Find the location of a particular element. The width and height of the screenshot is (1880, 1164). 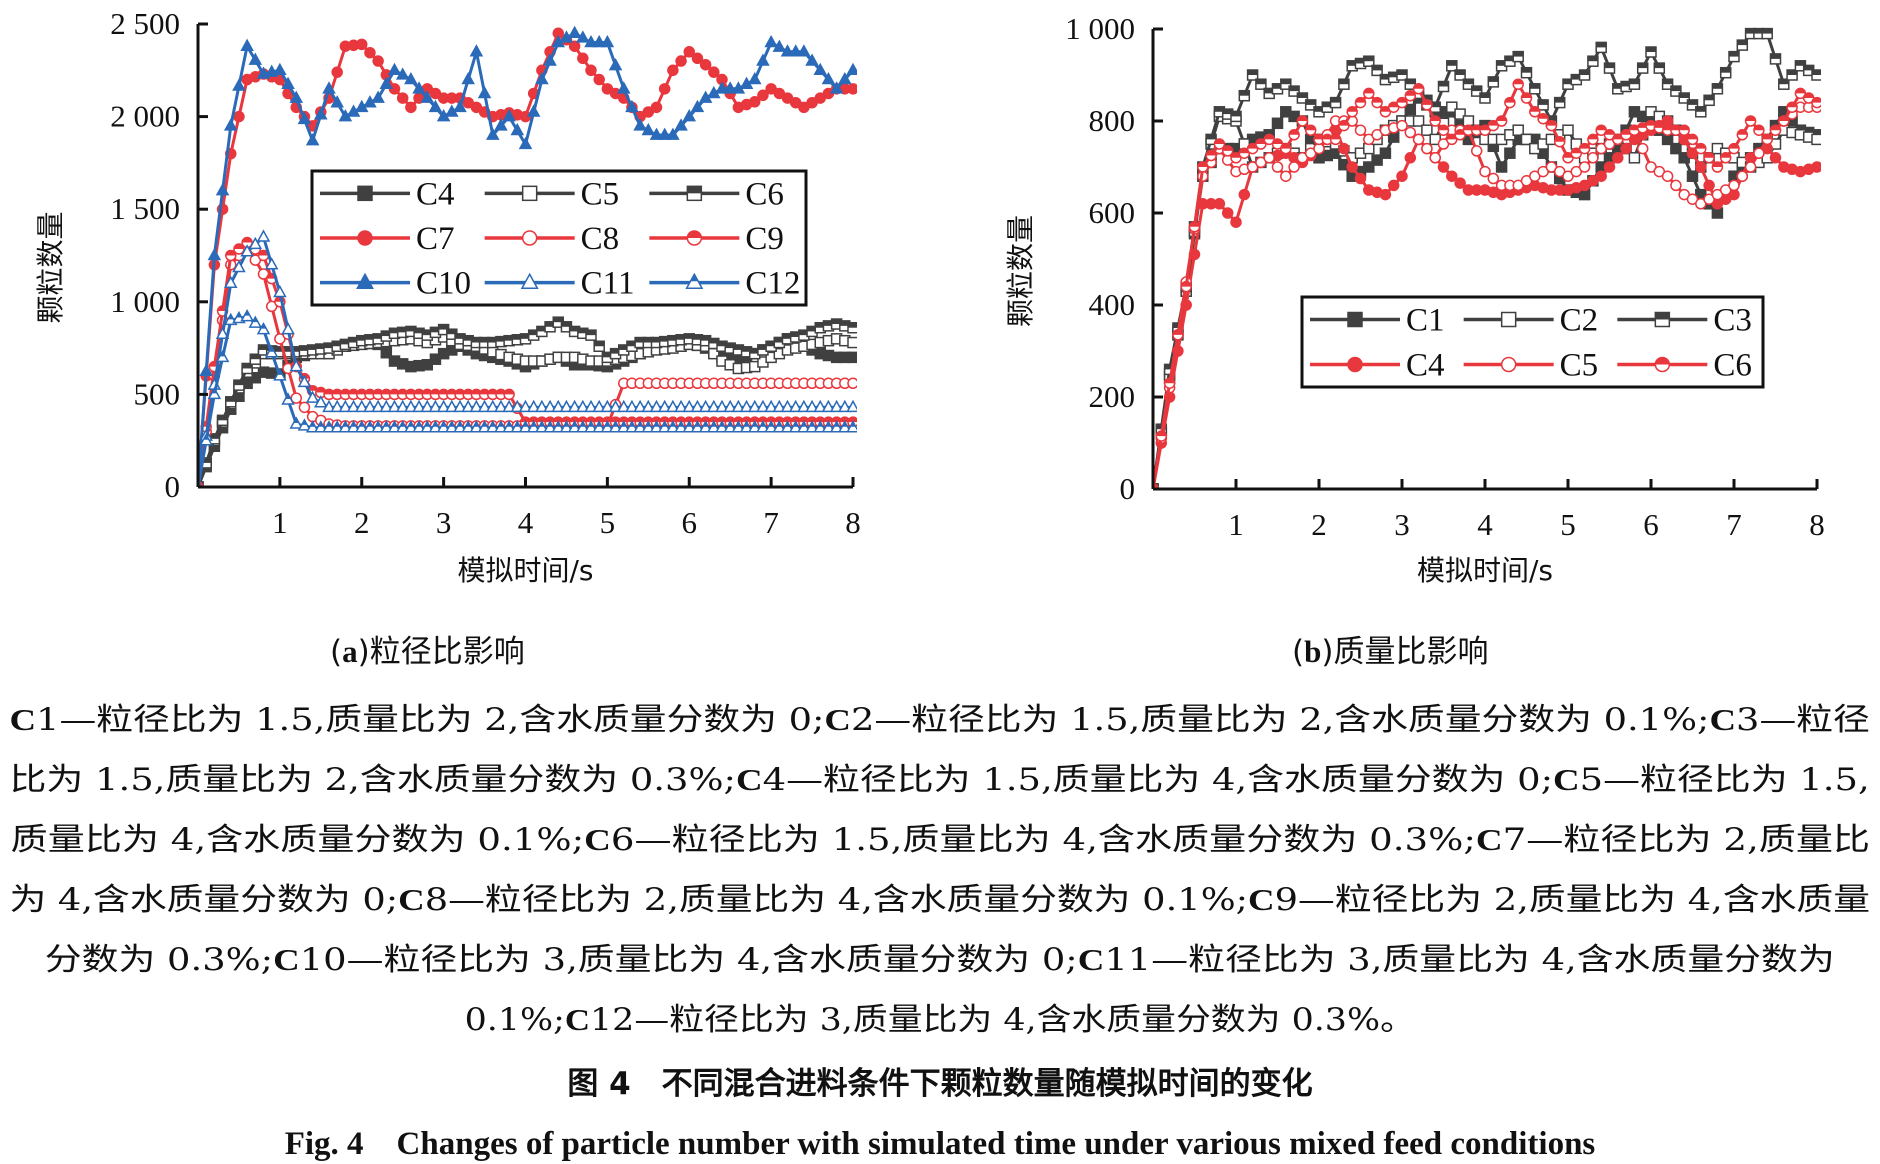

y-tick-label: 1 000 is located at coordinates (1100, 28).